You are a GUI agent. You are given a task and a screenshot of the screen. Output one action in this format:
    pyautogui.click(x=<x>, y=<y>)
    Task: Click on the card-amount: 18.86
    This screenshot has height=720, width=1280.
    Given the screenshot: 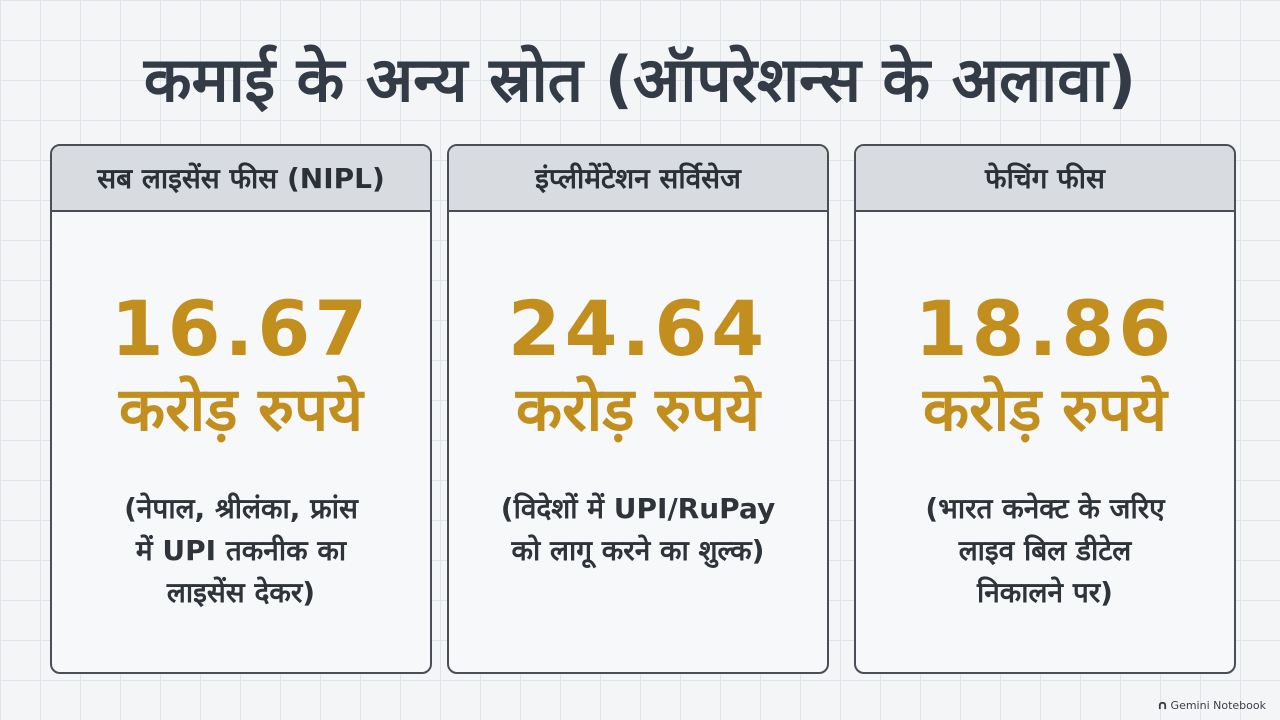 What is the action you would take?
    pyautogui.click(x=1045, y=328)
    